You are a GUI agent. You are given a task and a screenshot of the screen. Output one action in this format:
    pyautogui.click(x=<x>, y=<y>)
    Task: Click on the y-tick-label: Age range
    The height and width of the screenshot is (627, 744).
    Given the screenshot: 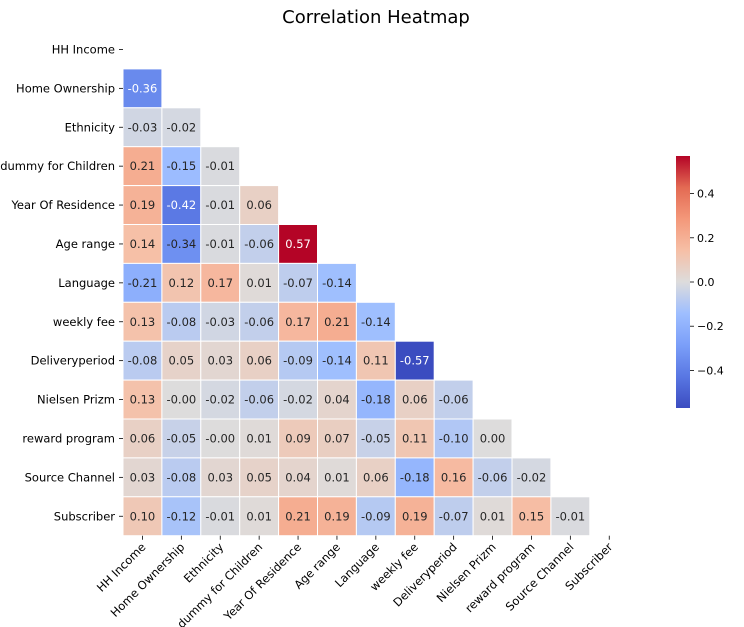 What is the action you would take?
    pyautogui.click(x=85, y=244)
    